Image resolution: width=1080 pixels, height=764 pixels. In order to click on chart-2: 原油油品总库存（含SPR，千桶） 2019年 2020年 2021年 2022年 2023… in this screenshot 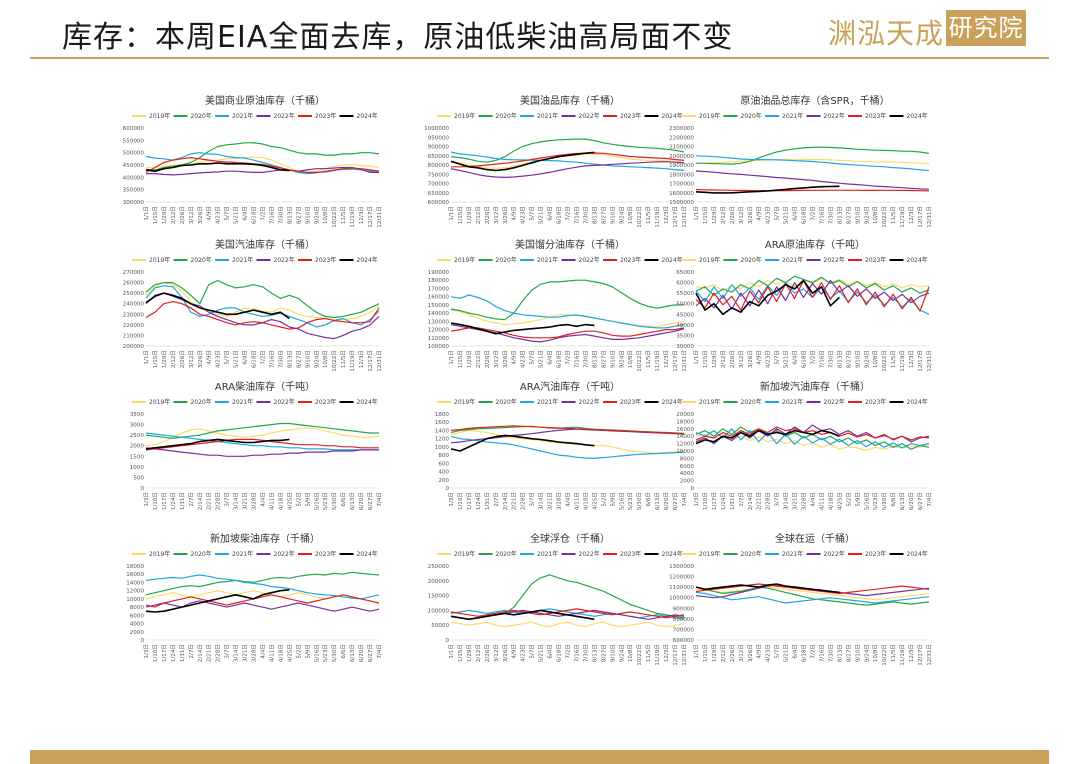, I will do `click(801, 161)`.